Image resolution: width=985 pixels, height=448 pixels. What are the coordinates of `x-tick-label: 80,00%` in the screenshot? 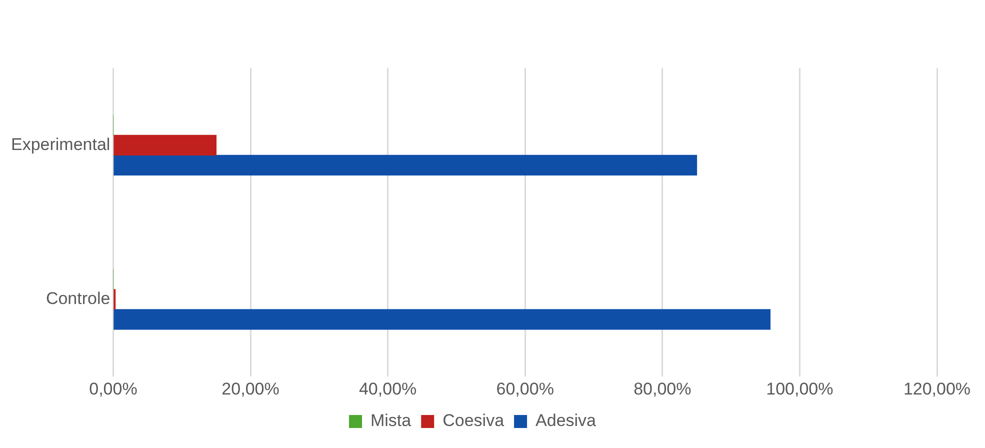 It's located at (663, 388).